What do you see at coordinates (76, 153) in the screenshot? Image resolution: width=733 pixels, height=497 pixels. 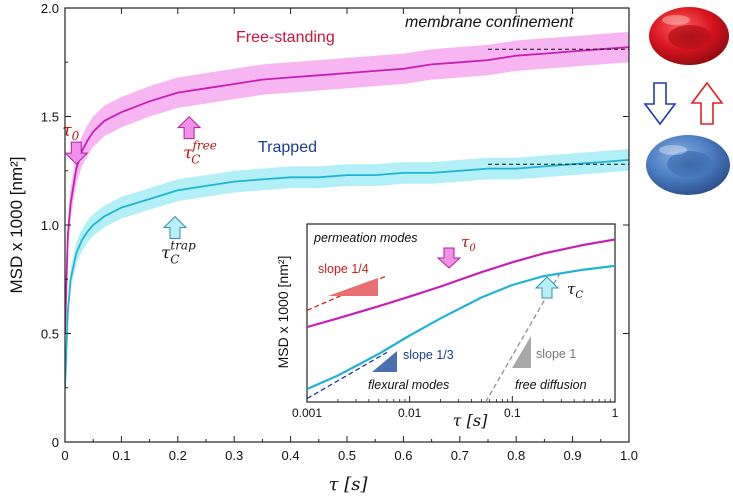 I see `tau0-arrow` at bounding box center [76, 153].